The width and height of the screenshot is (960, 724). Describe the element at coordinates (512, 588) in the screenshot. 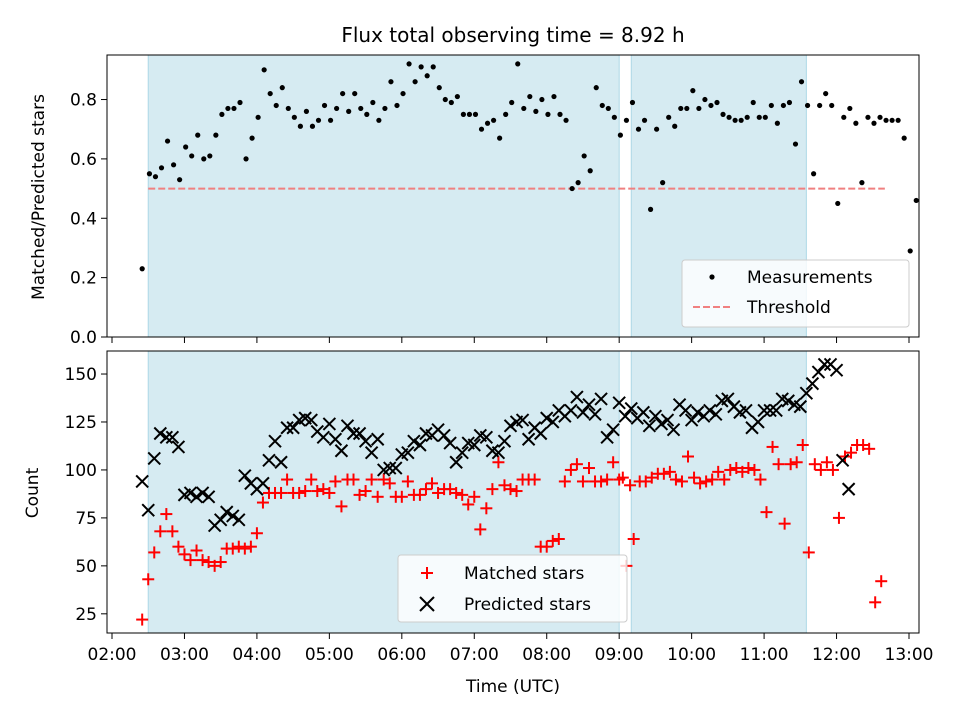

I see `bottom-legend-box` at that location.